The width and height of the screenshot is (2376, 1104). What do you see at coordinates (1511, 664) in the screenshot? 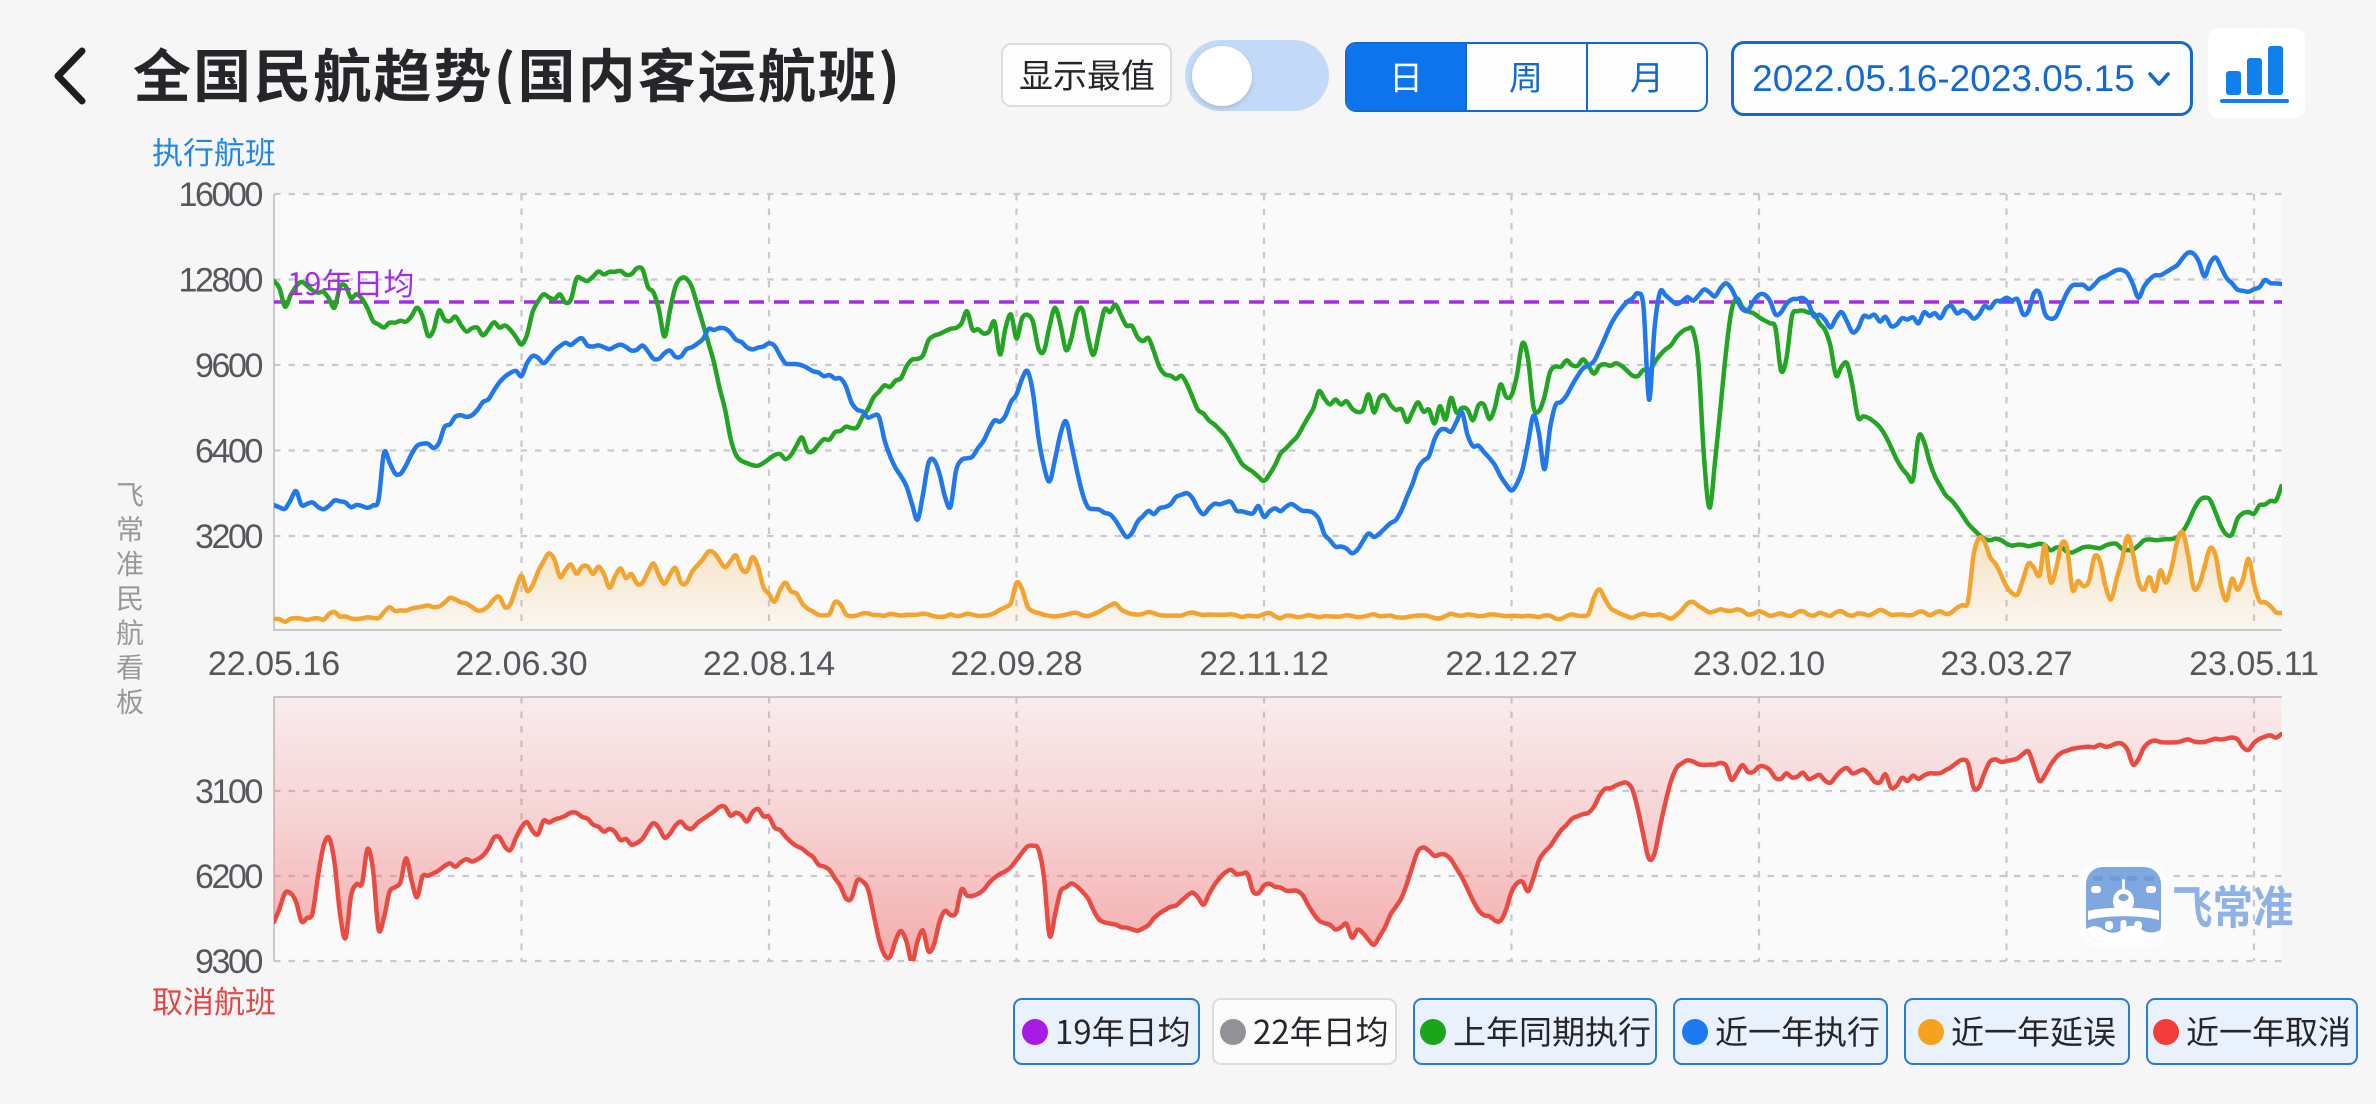
I see `svg-text: 22.12.27` at bounding box center [1511, 664].